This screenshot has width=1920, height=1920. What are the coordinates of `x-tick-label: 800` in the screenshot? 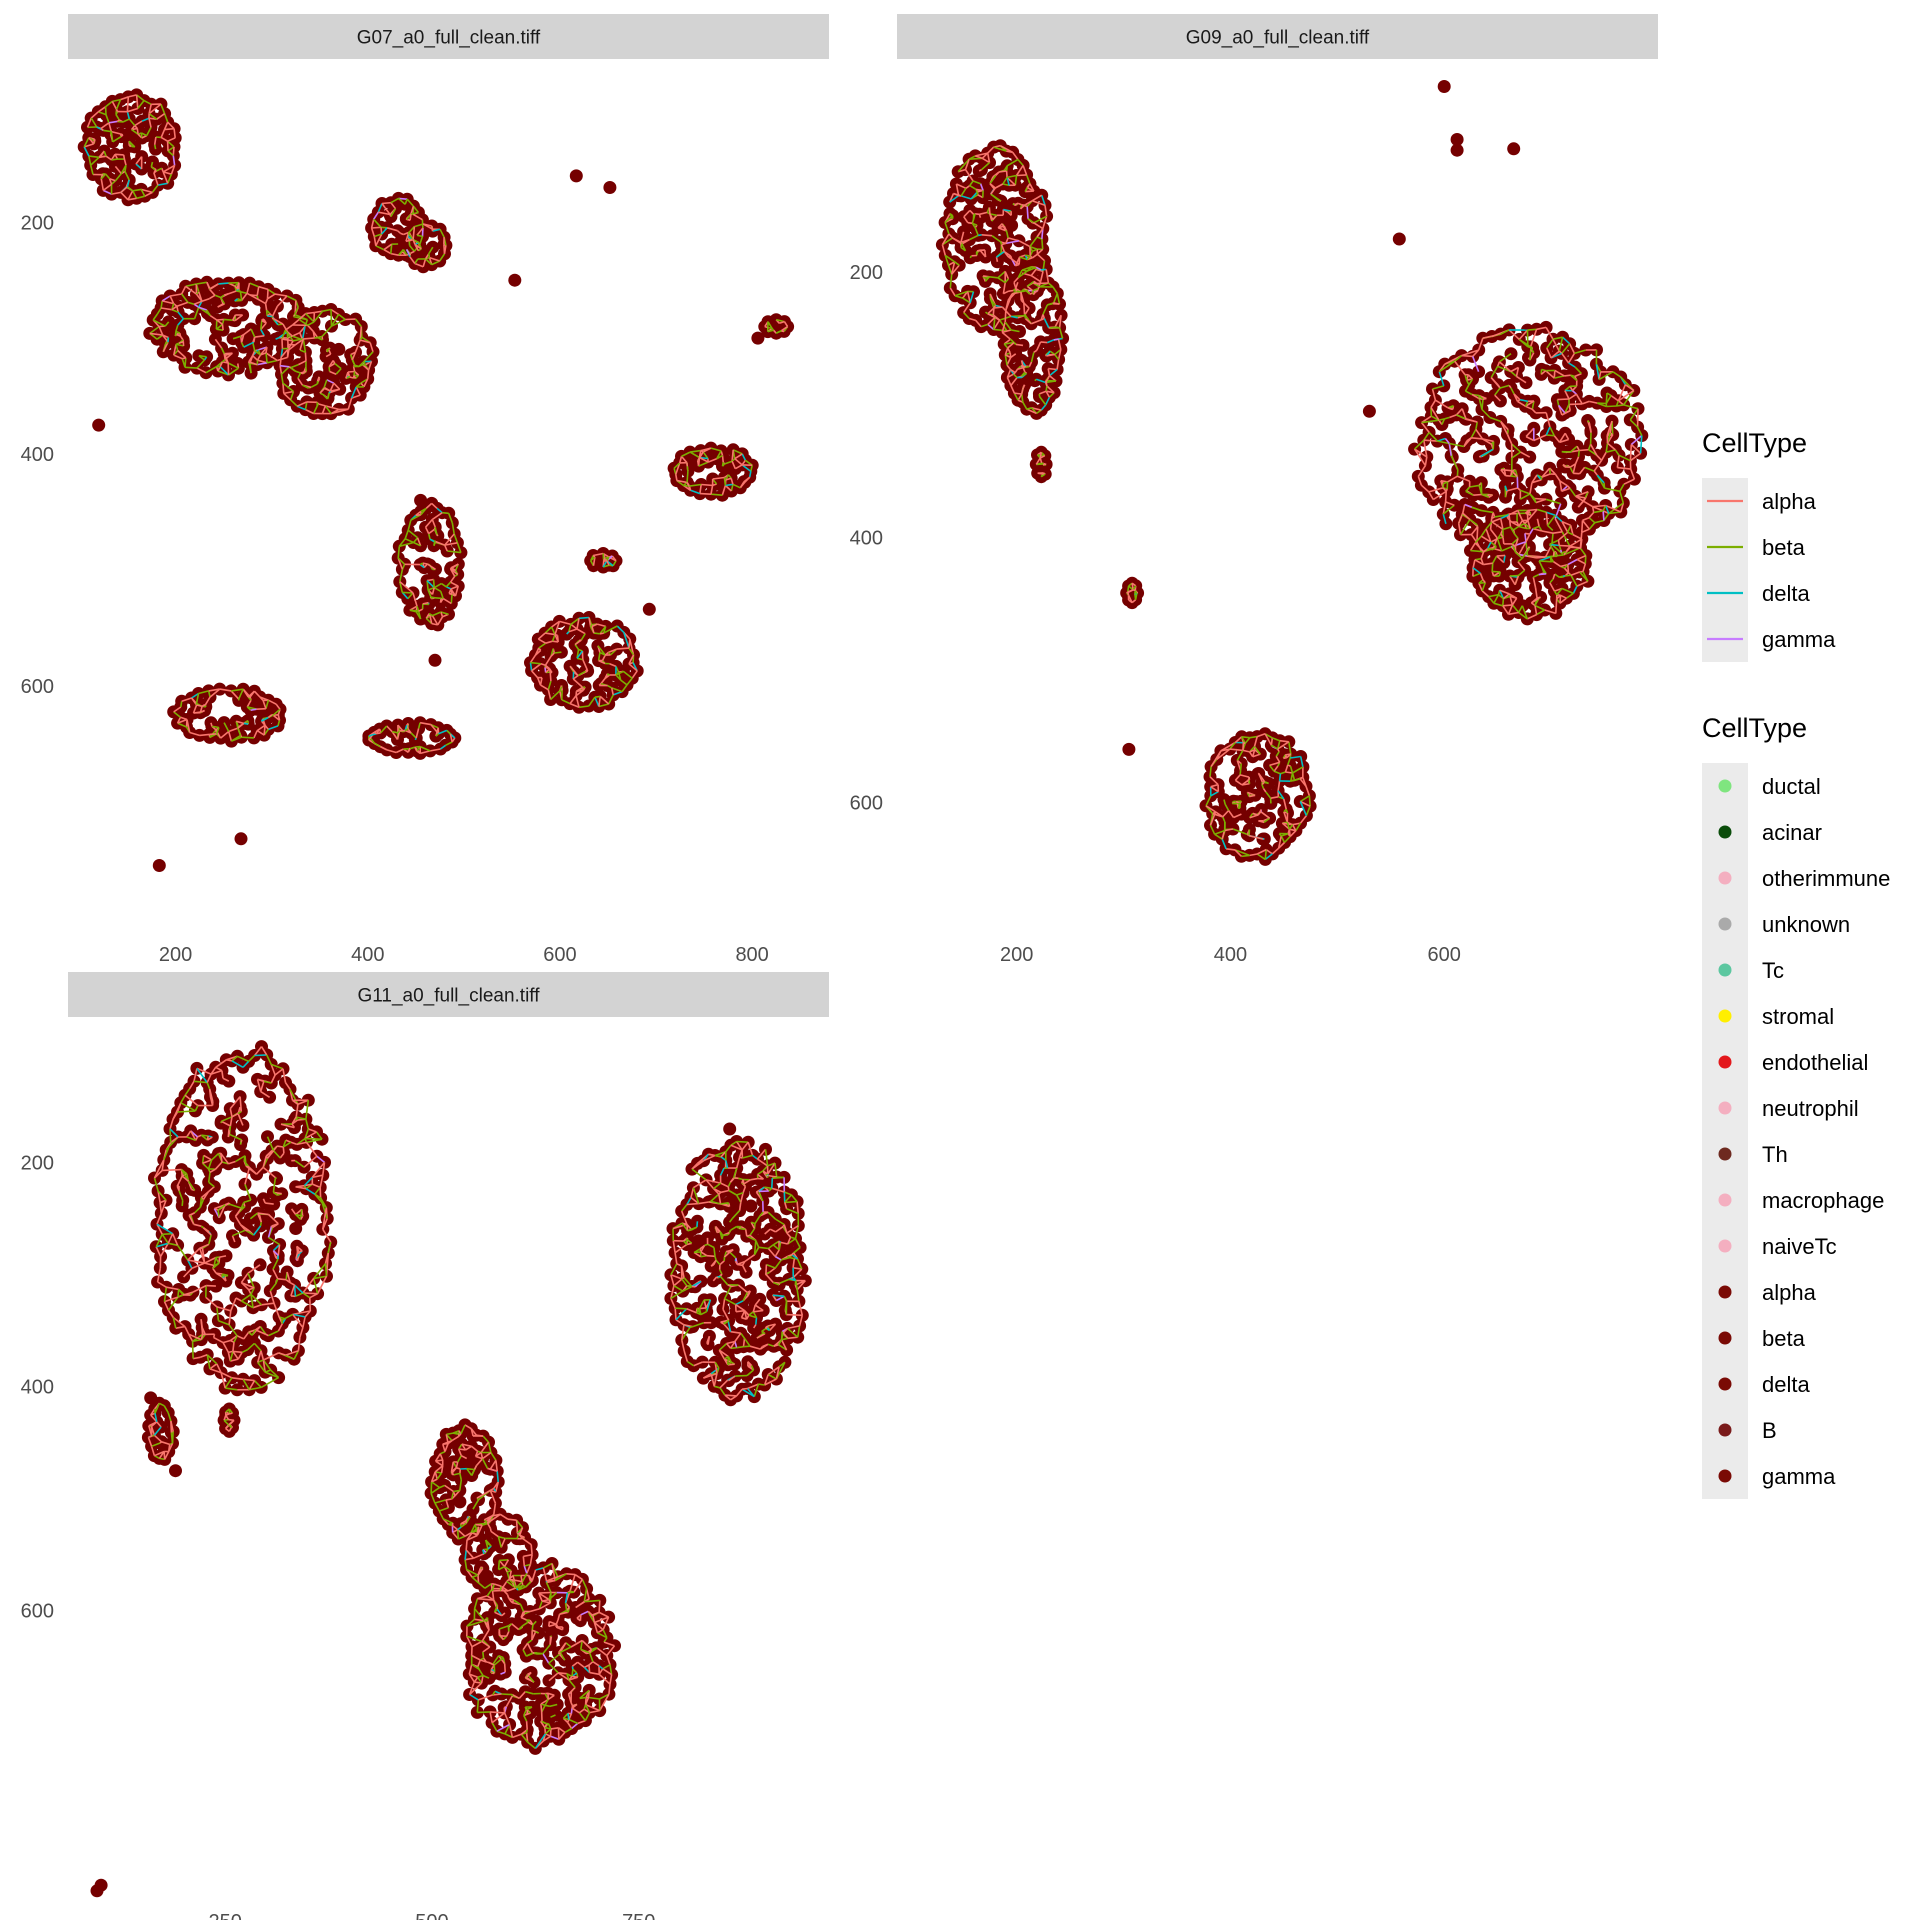 It's located at (751, 955).